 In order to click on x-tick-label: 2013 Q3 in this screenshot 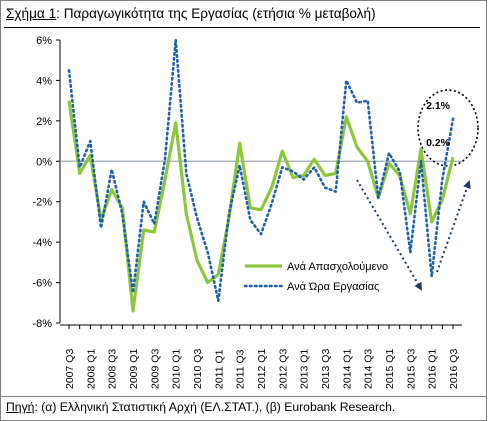, I will do `click(326, 369)`.